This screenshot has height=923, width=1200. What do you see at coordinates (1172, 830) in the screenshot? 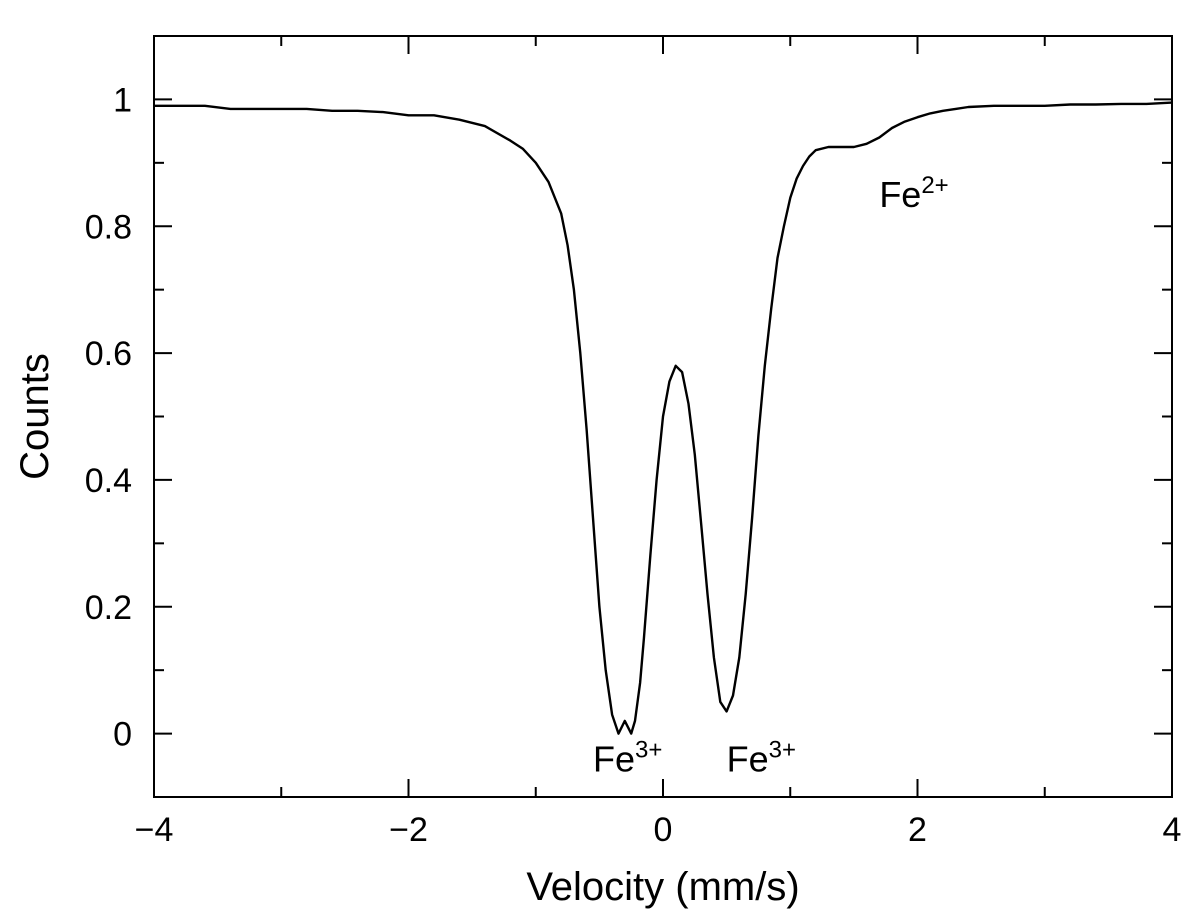
I see `x-tick-label: 4` at bounding box center [1172, 830].